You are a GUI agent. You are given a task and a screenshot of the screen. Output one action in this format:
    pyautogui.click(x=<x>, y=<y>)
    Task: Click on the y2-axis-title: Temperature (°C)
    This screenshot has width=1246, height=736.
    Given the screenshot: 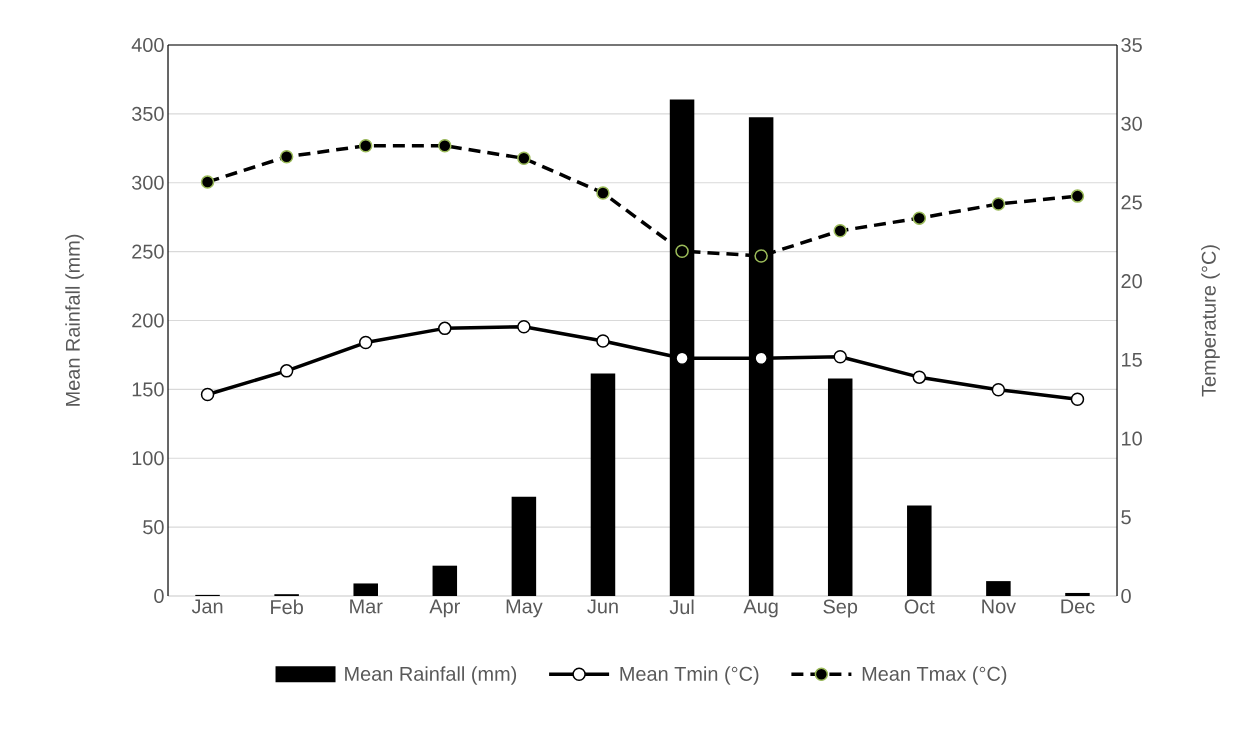 What is the action you would take?
    pyautogui.click(x=1210, y=321)
    